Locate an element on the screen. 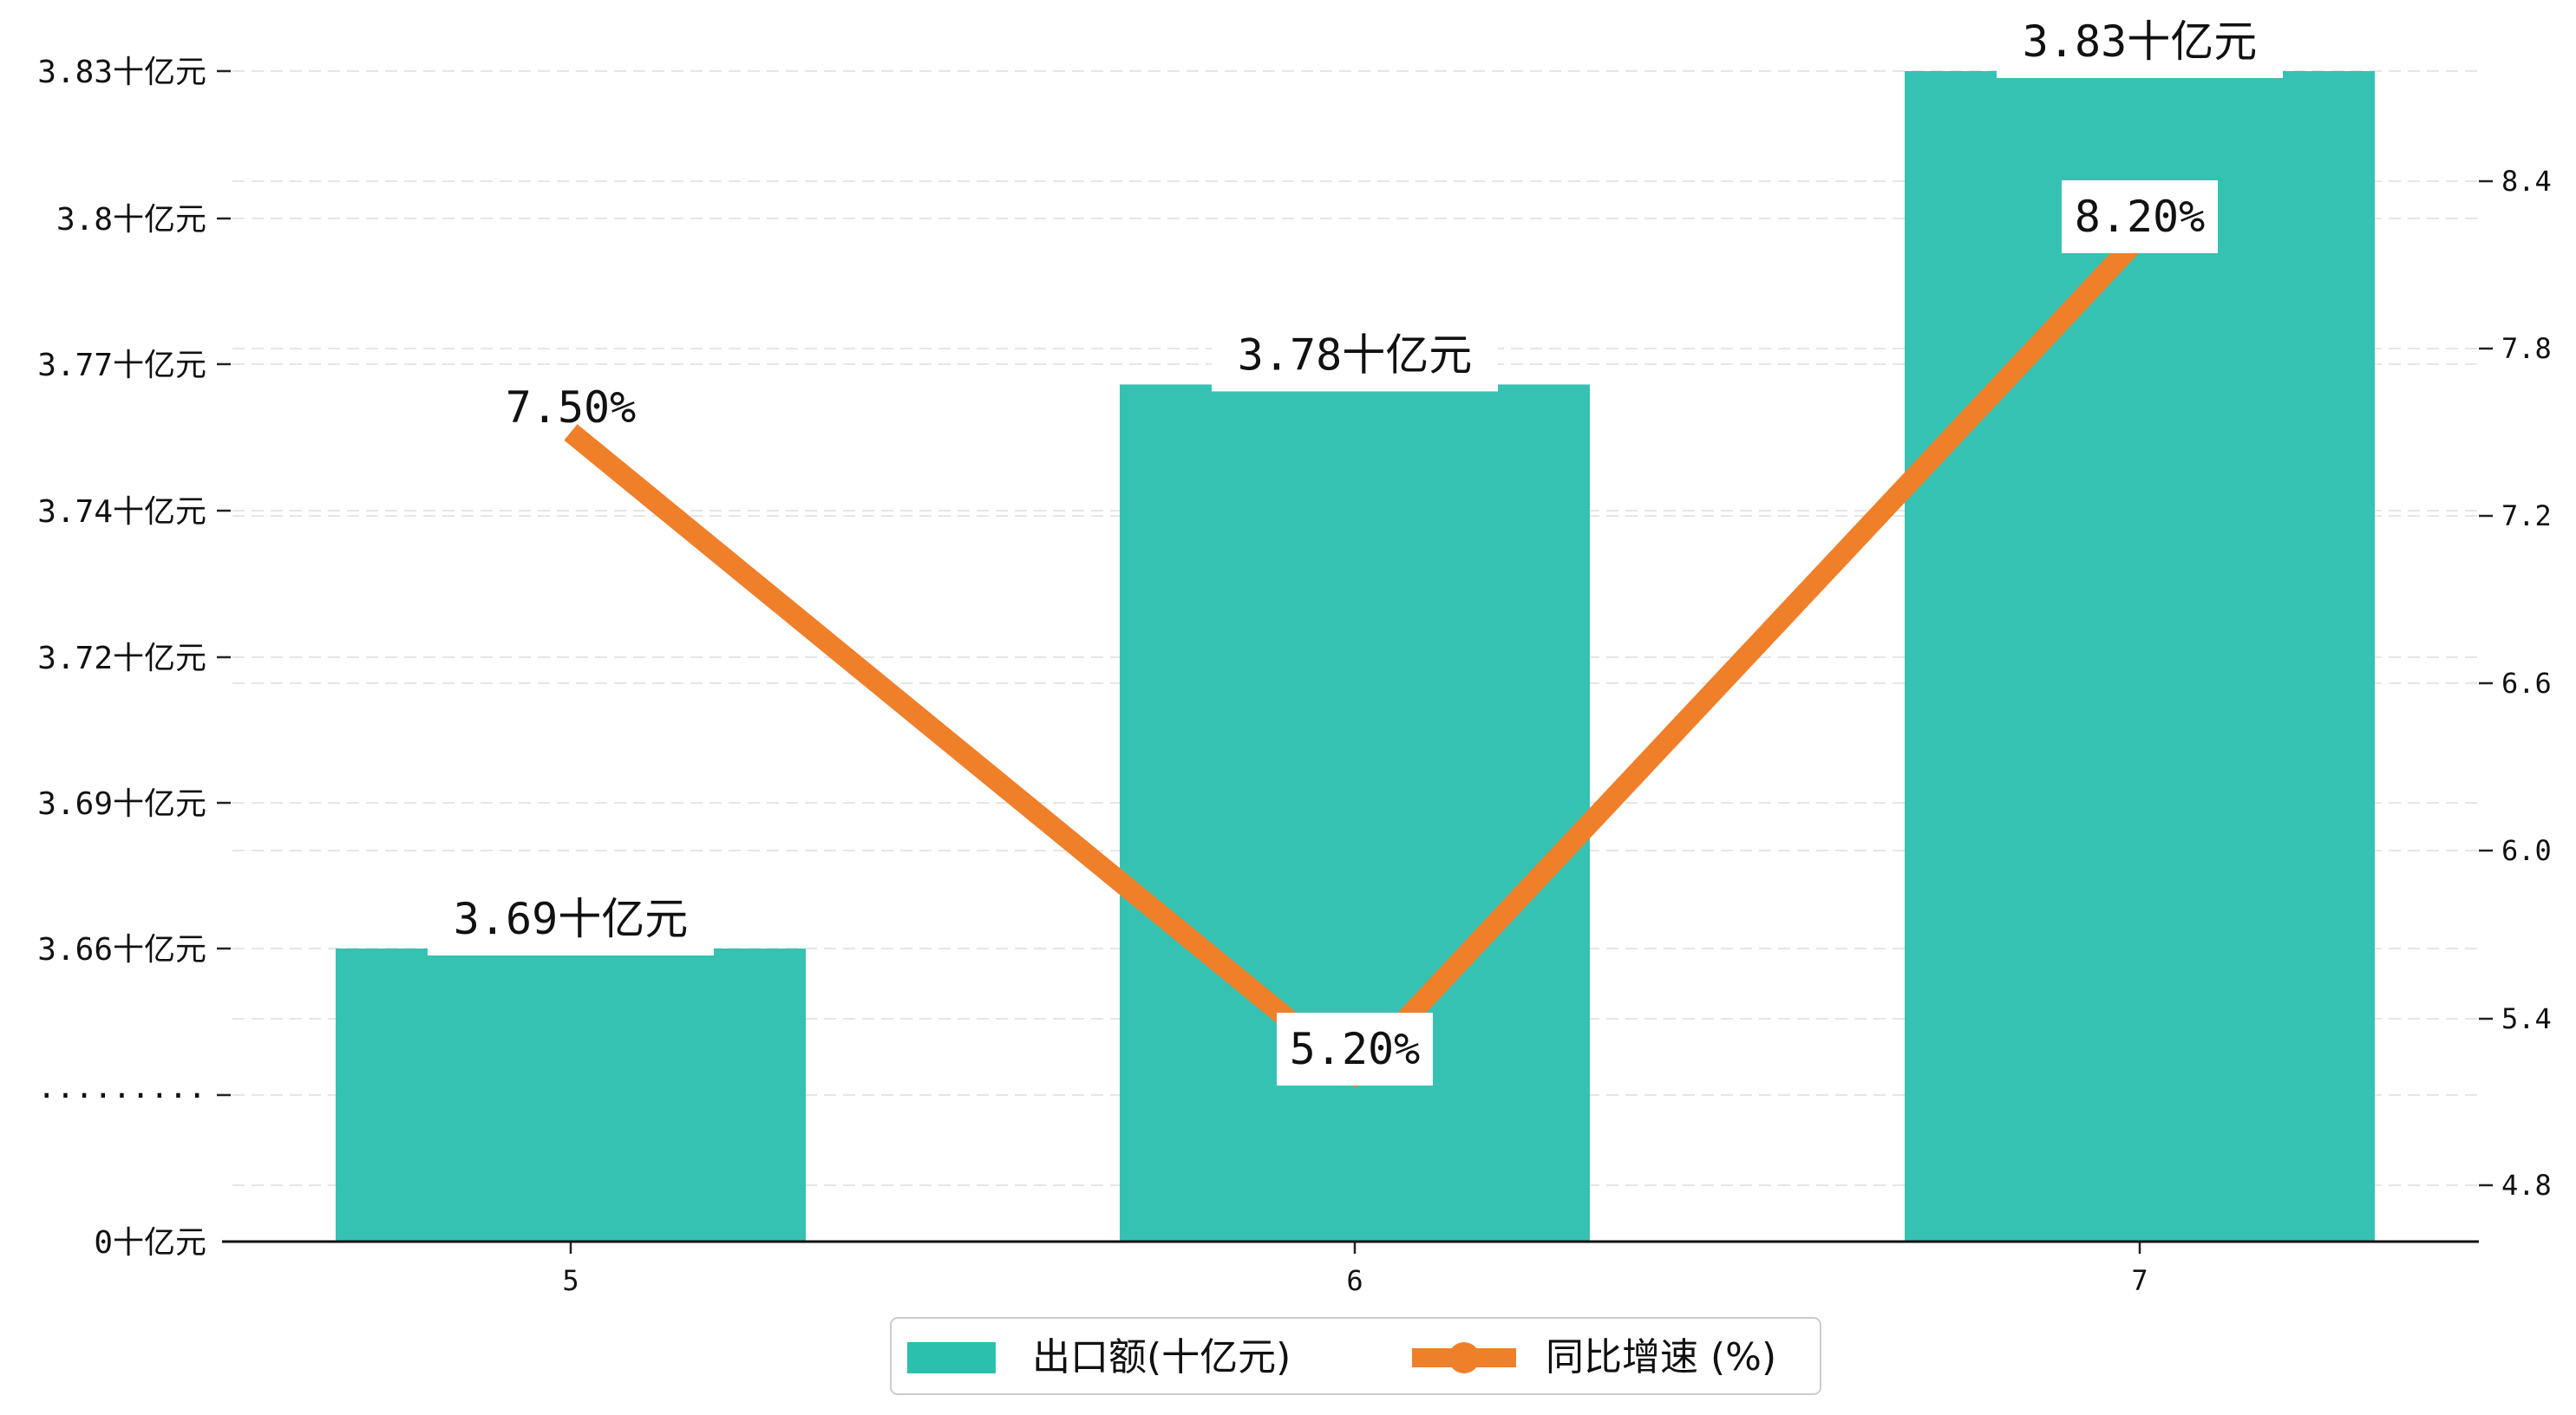 The height and width of the screenshot is (1415, 2576). x-tick-label: 5 is located at coordinates (570, 1280).